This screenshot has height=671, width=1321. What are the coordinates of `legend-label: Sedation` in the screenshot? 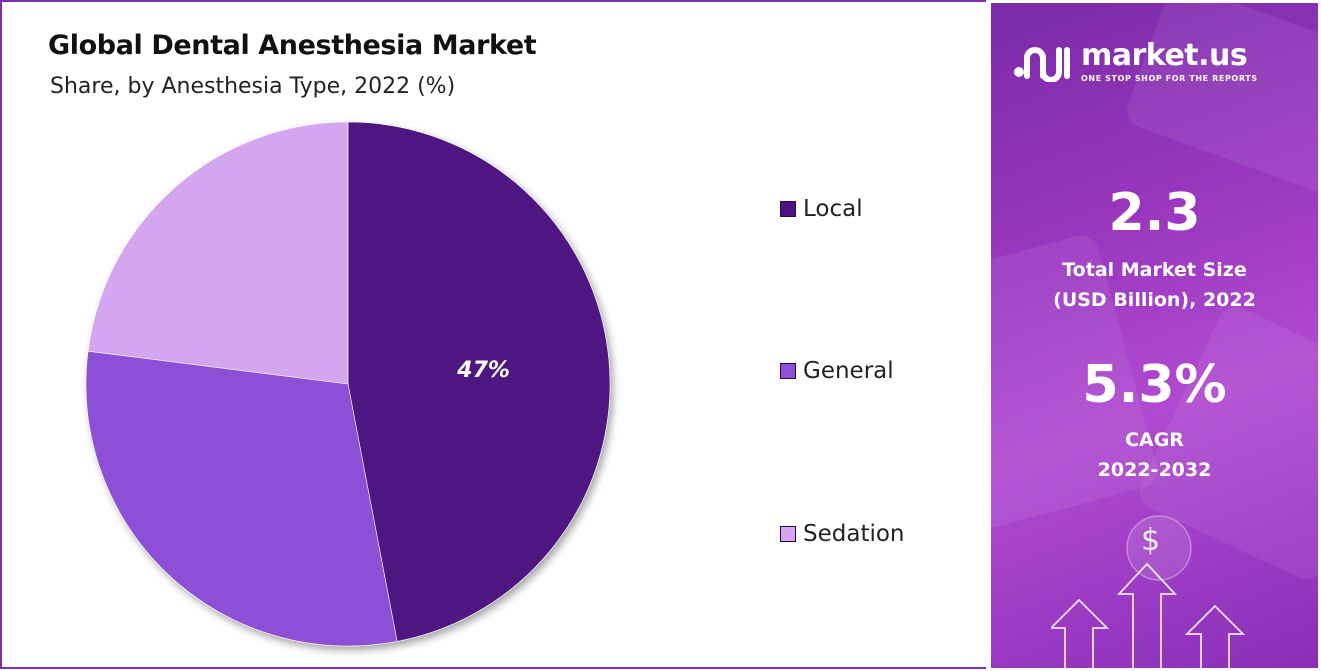 It's located at (854, 534).